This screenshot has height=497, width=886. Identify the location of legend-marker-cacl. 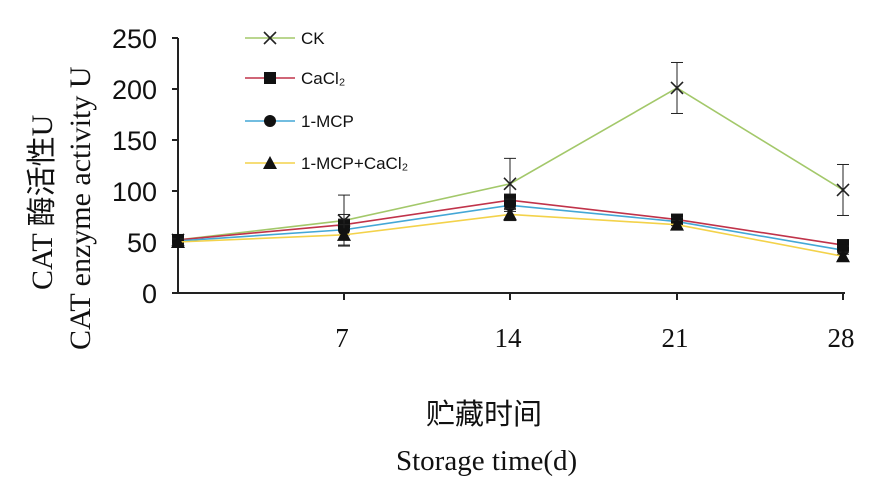
(270, 78).